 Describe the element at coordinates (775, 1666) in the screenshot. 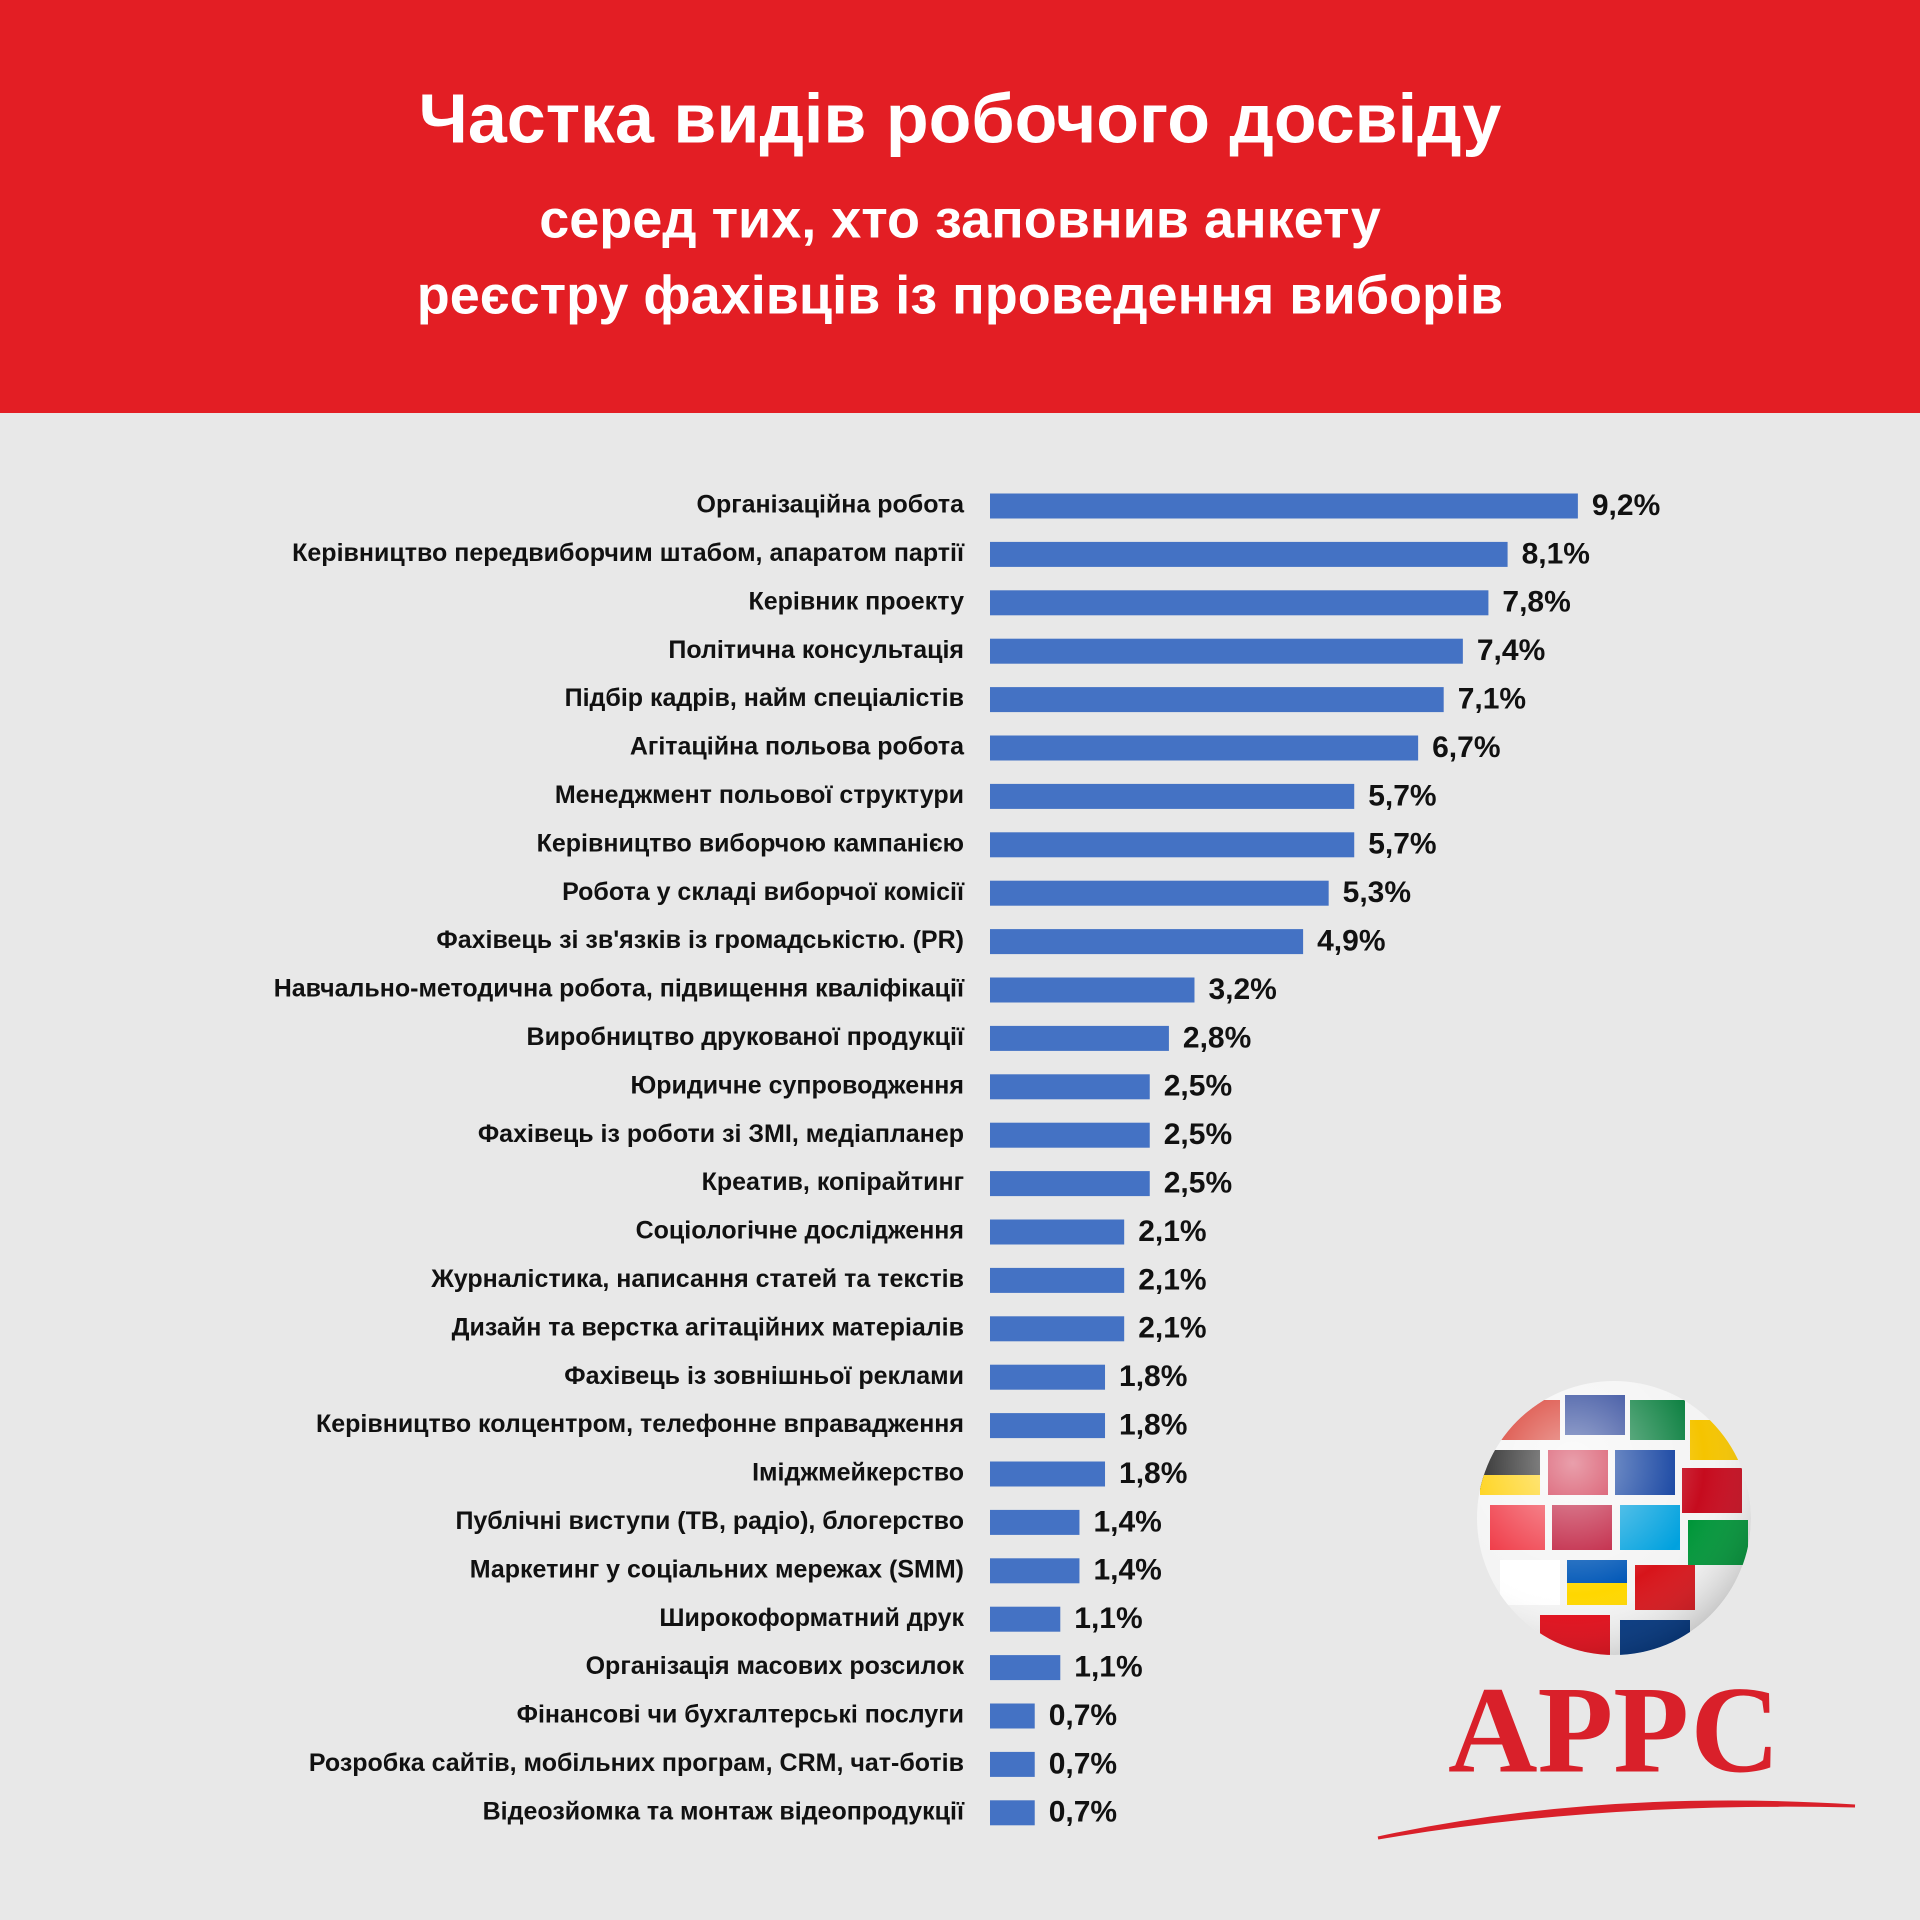

I see `category-label: Організація масових розсилок` at that location.